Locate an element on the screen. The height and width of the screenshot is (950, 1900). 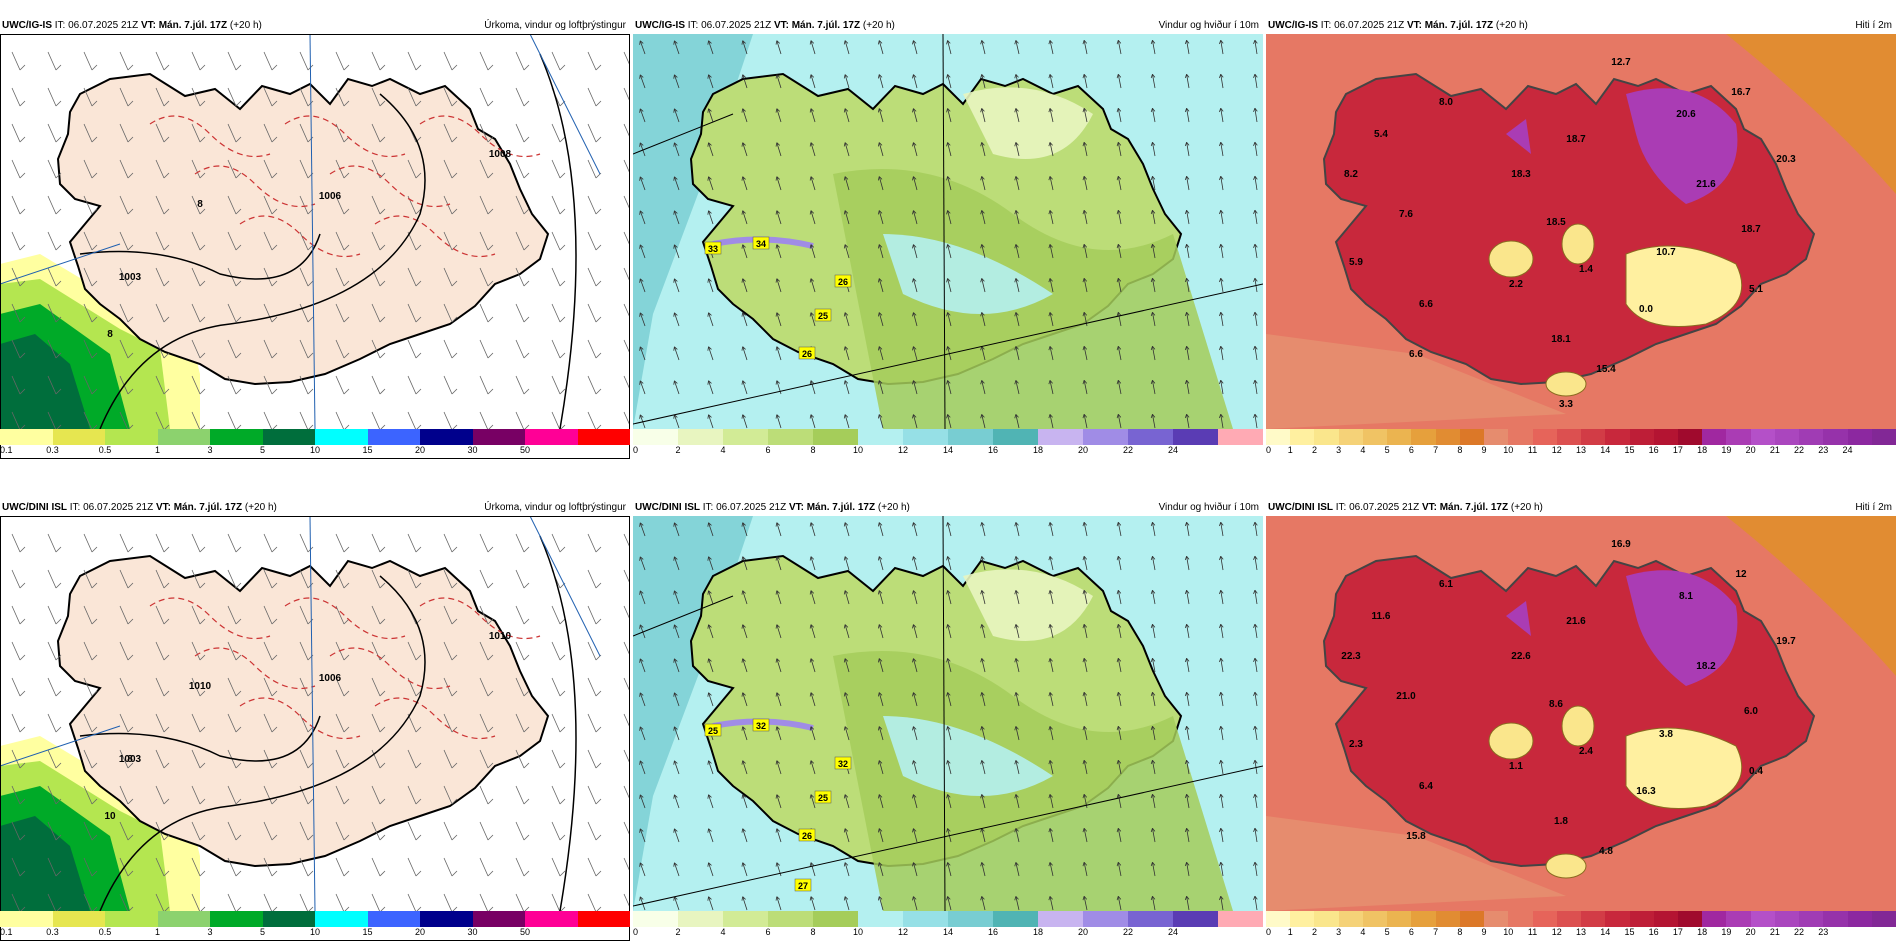
colorbar-ticks: 0 1 2 3 4 5 6 7 8 9 10 11 12 13 14 15 16 17 18 19 20 21 22 23 24 is located at coordinates (1581, 451).